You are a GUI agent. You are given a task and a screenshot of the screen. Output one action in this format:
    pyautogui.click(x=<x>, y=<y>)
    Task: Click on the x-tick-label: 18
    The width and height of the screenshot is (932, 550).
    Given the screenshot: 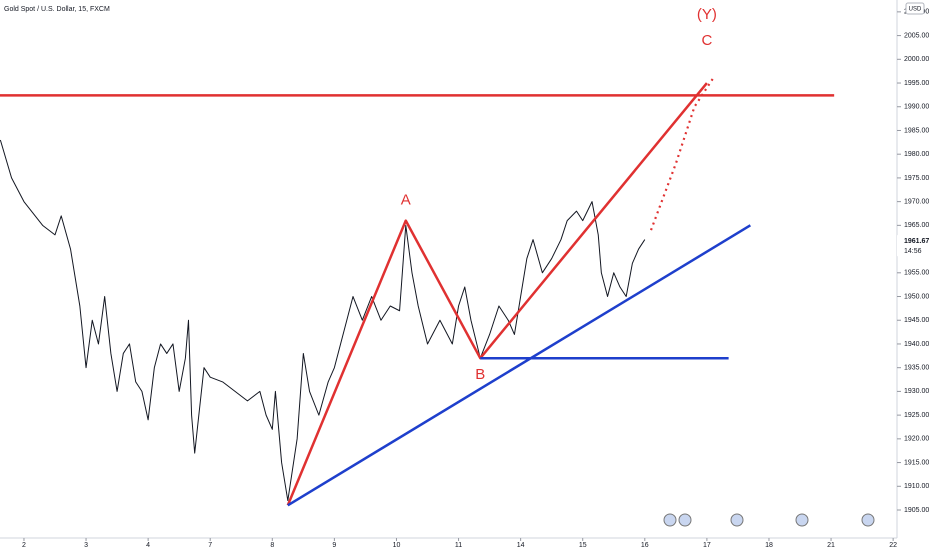 What is the action you would take?
    pyautogui.click(x=769, y=545)
    